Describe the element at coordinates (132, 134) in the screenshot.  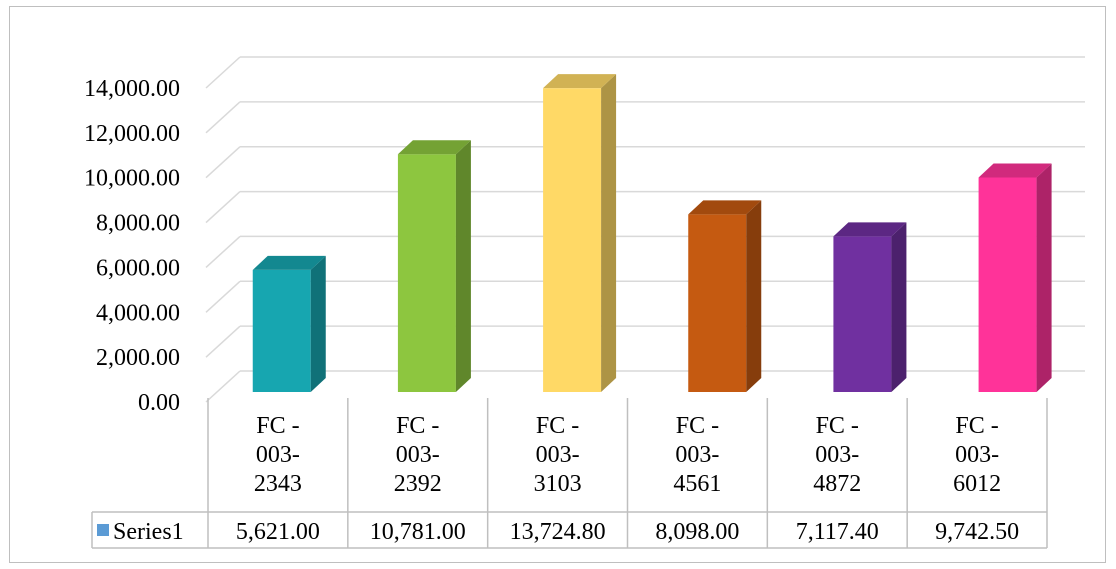
I see `y-tick-label: 12,000.00` at that location.